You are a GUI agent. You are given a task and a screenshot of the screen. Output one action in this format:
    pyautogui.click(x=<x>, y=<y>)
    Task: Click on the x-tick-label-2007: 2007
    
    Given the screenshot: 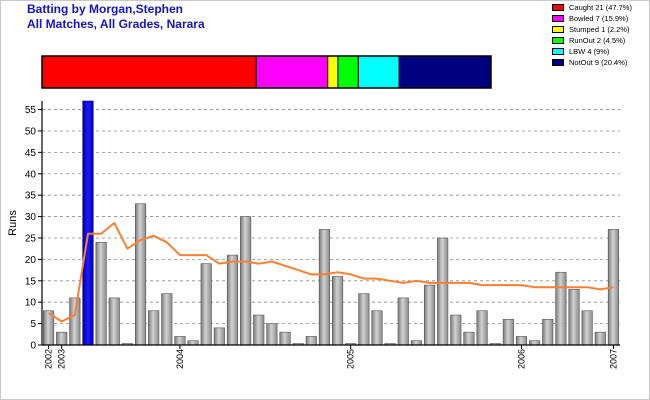 What is the action you would take?
    pyautogui.click(x=613, y=359)
    